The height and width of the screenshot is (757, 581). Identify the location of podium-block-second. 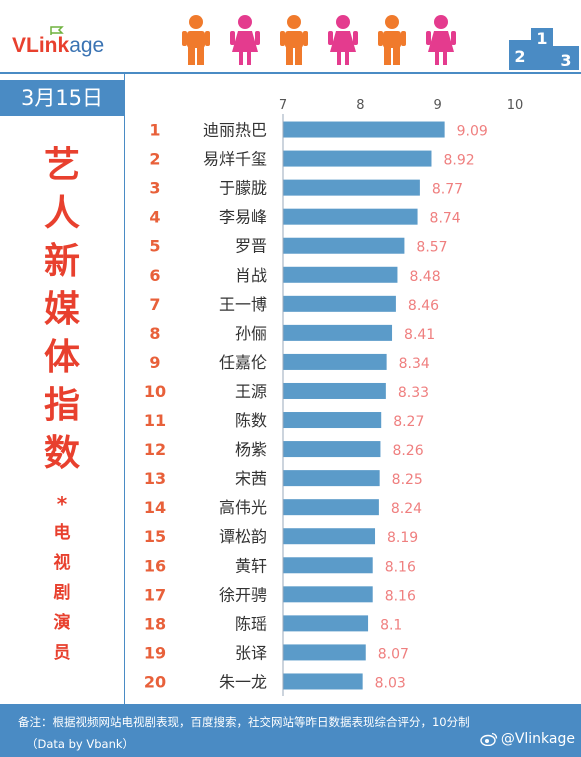
(520, 55).